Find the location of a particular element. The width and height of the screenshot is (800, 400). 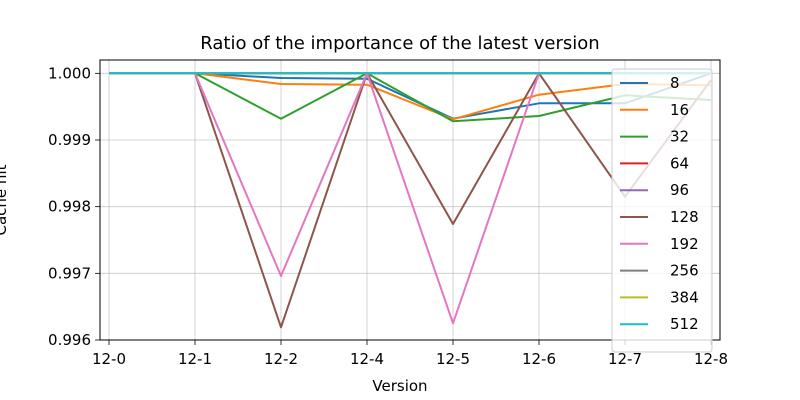

y-tick-label: 1.000 is located at coordinates (69, 73).